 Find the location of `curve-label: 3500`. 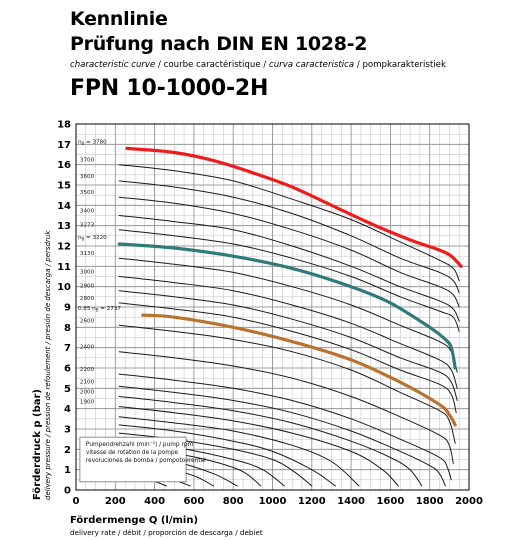

curve-label: 3500 is located at coordinates (87, 193).